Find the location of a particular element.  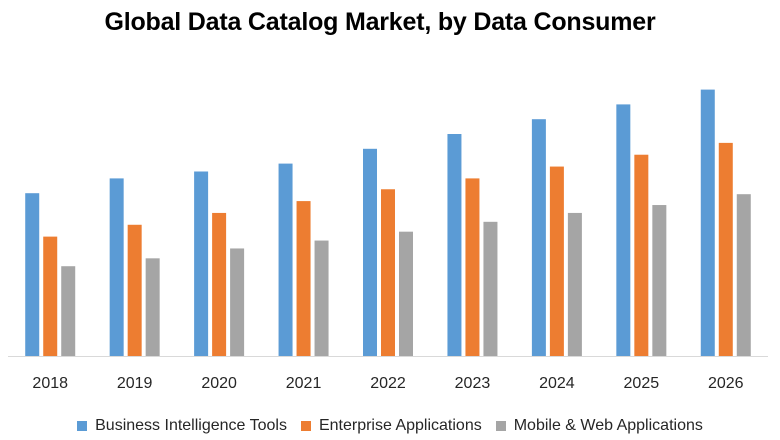

legend-label: Business Intelligence Tools is located at coordinates (191, 425).